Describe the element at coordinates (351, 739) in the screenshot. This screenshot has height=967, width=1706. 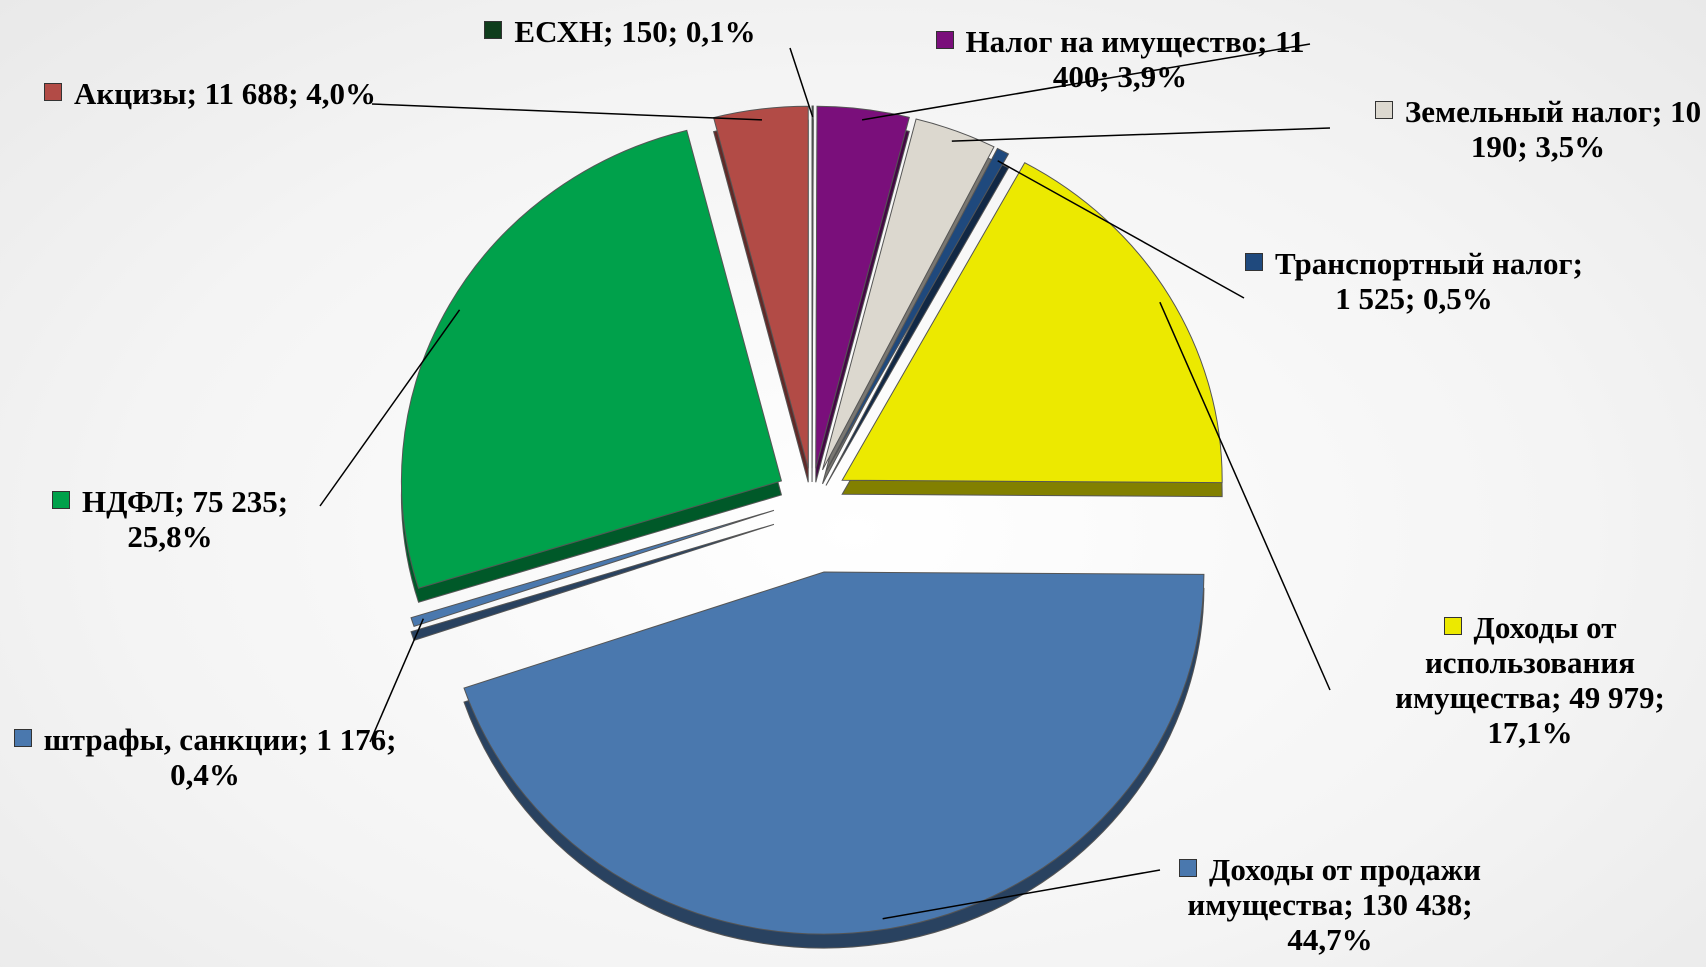
I see `value-label: 1 176` at that location.